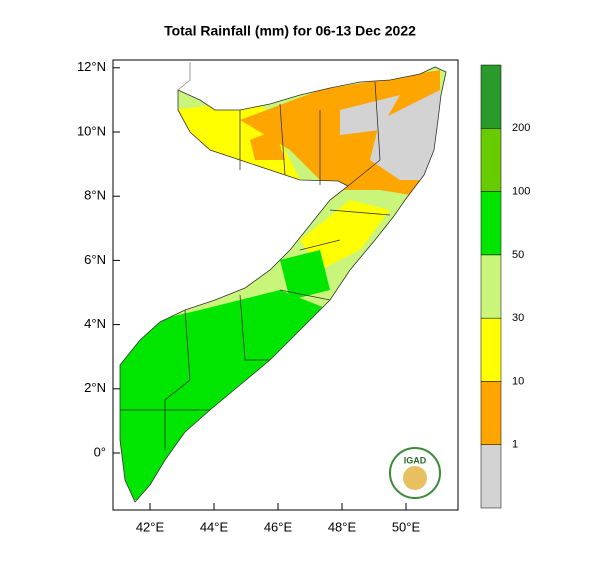  What do you see at coordinates (95, 195) in the screenshot?
I see `lat-tick-label: 8°N` at bounding box center [95, 195].